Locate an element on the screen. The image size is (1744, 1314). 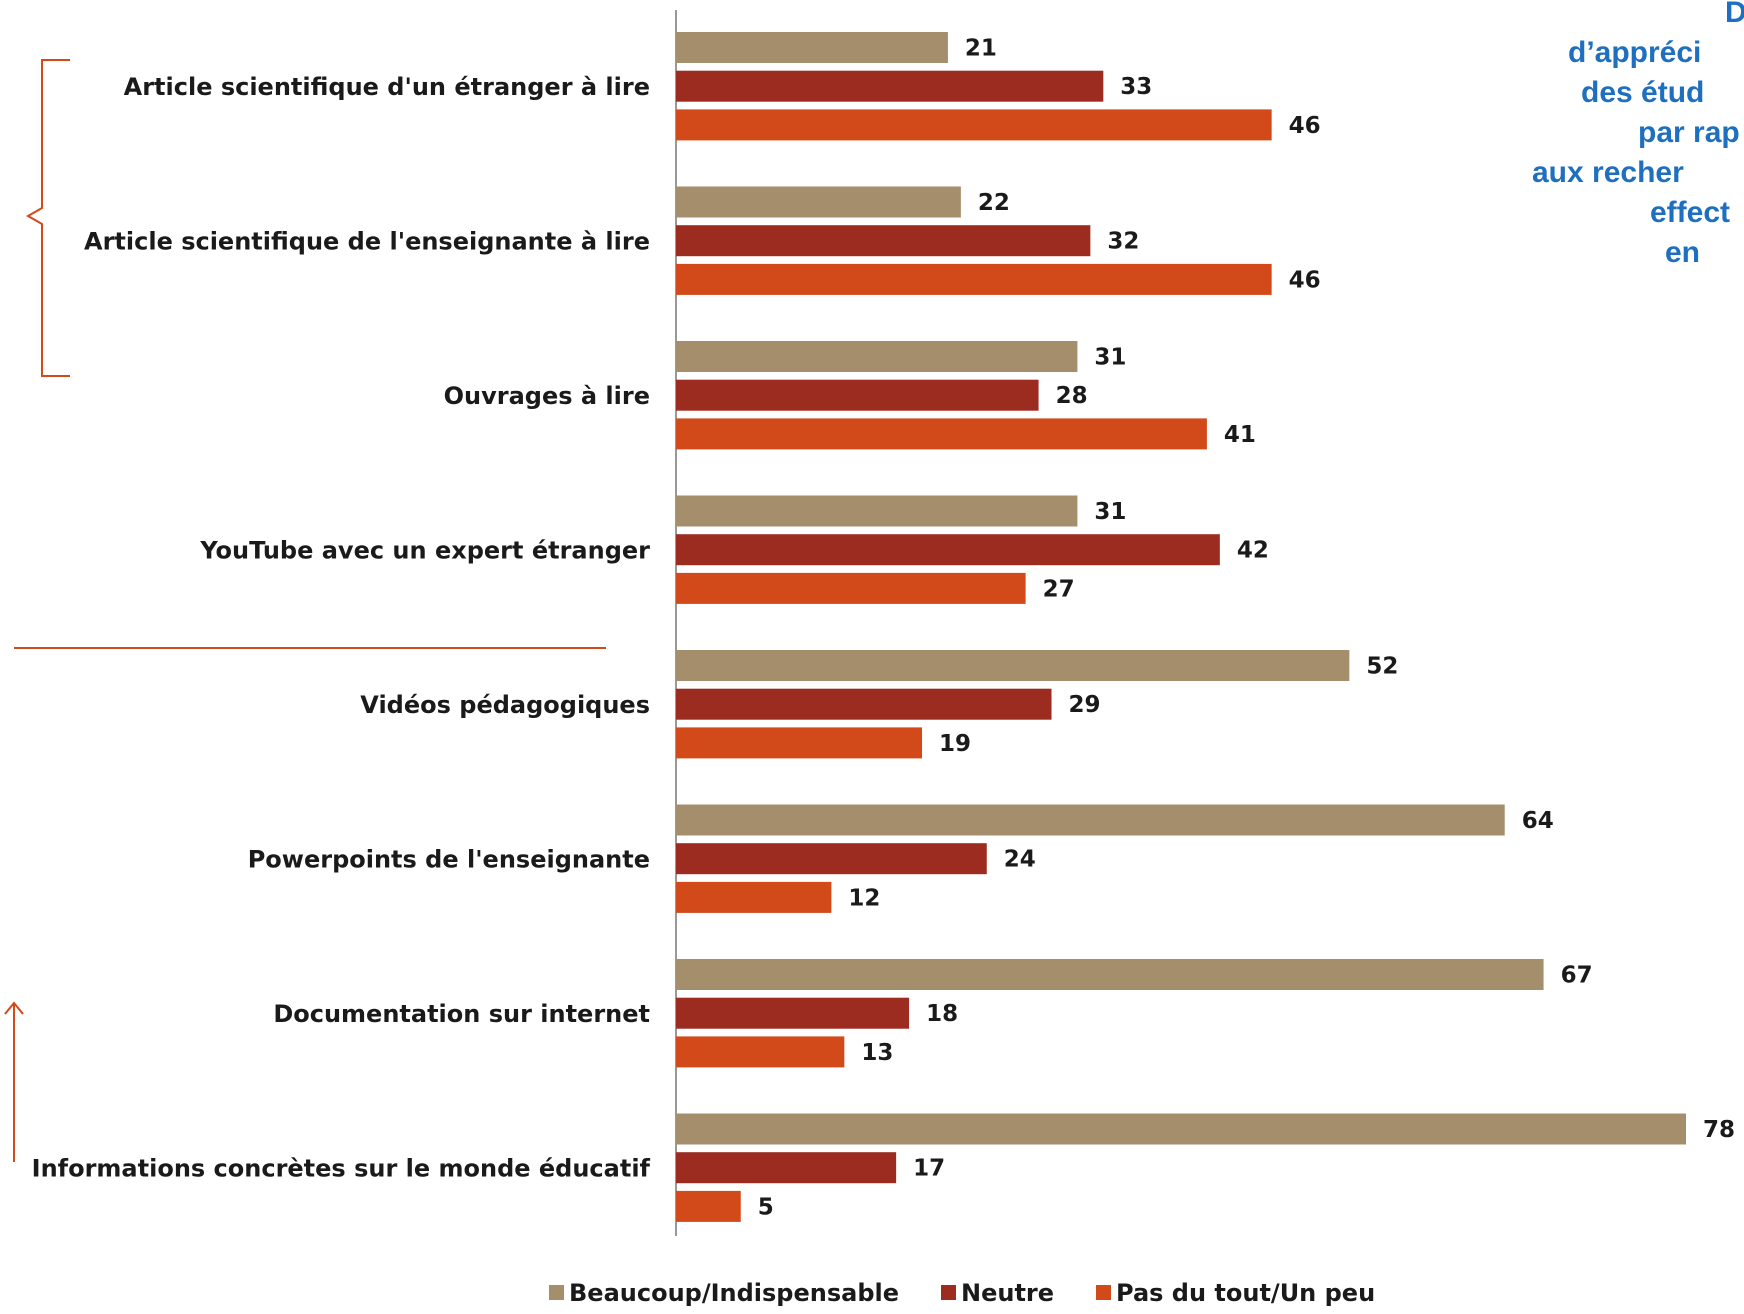
title-line: effect is located at coordinates (1690, 212).